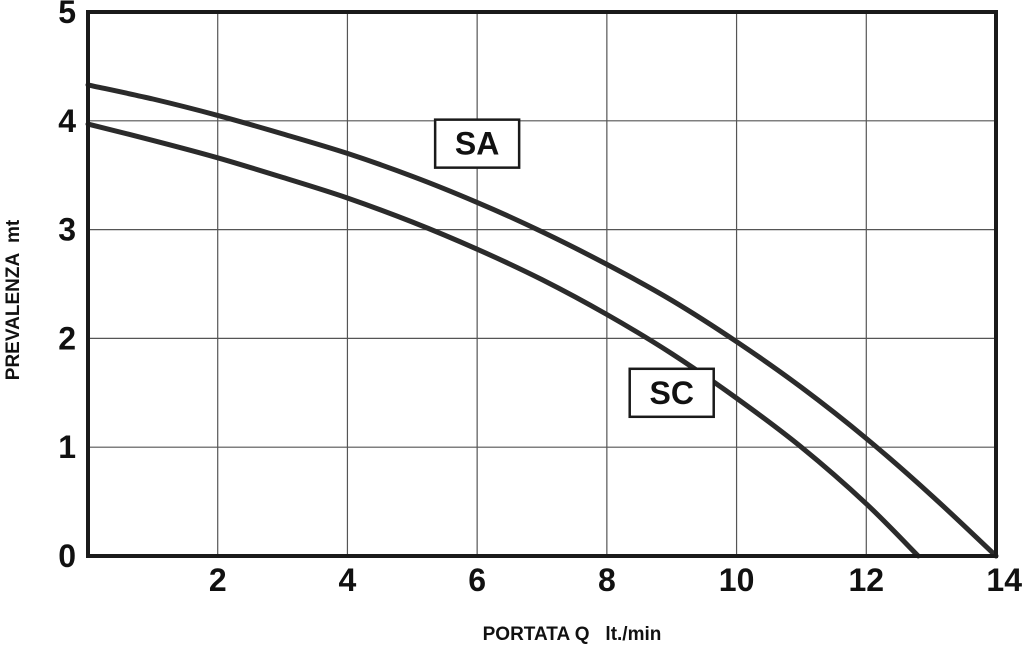 The width and height of the screenshot is (1024, 646). I want to click on x-tick-labels: 2 4 6 8 10 12 14, so click(615, 580).